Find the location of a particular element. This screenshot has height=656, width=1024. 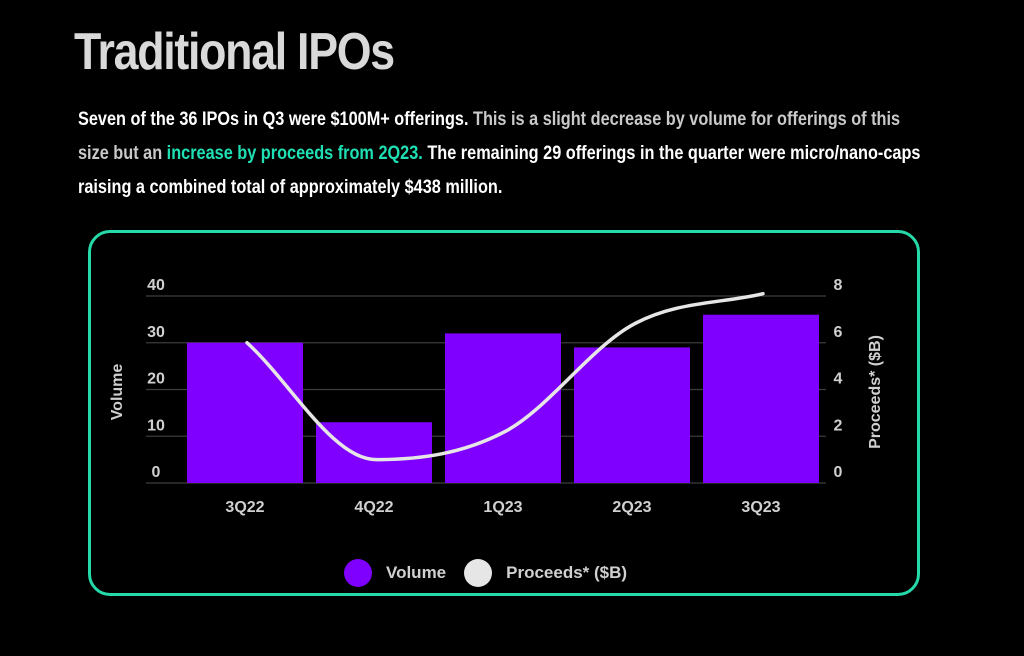

bar-volume-1q23 is located at coordinates (503, 408).